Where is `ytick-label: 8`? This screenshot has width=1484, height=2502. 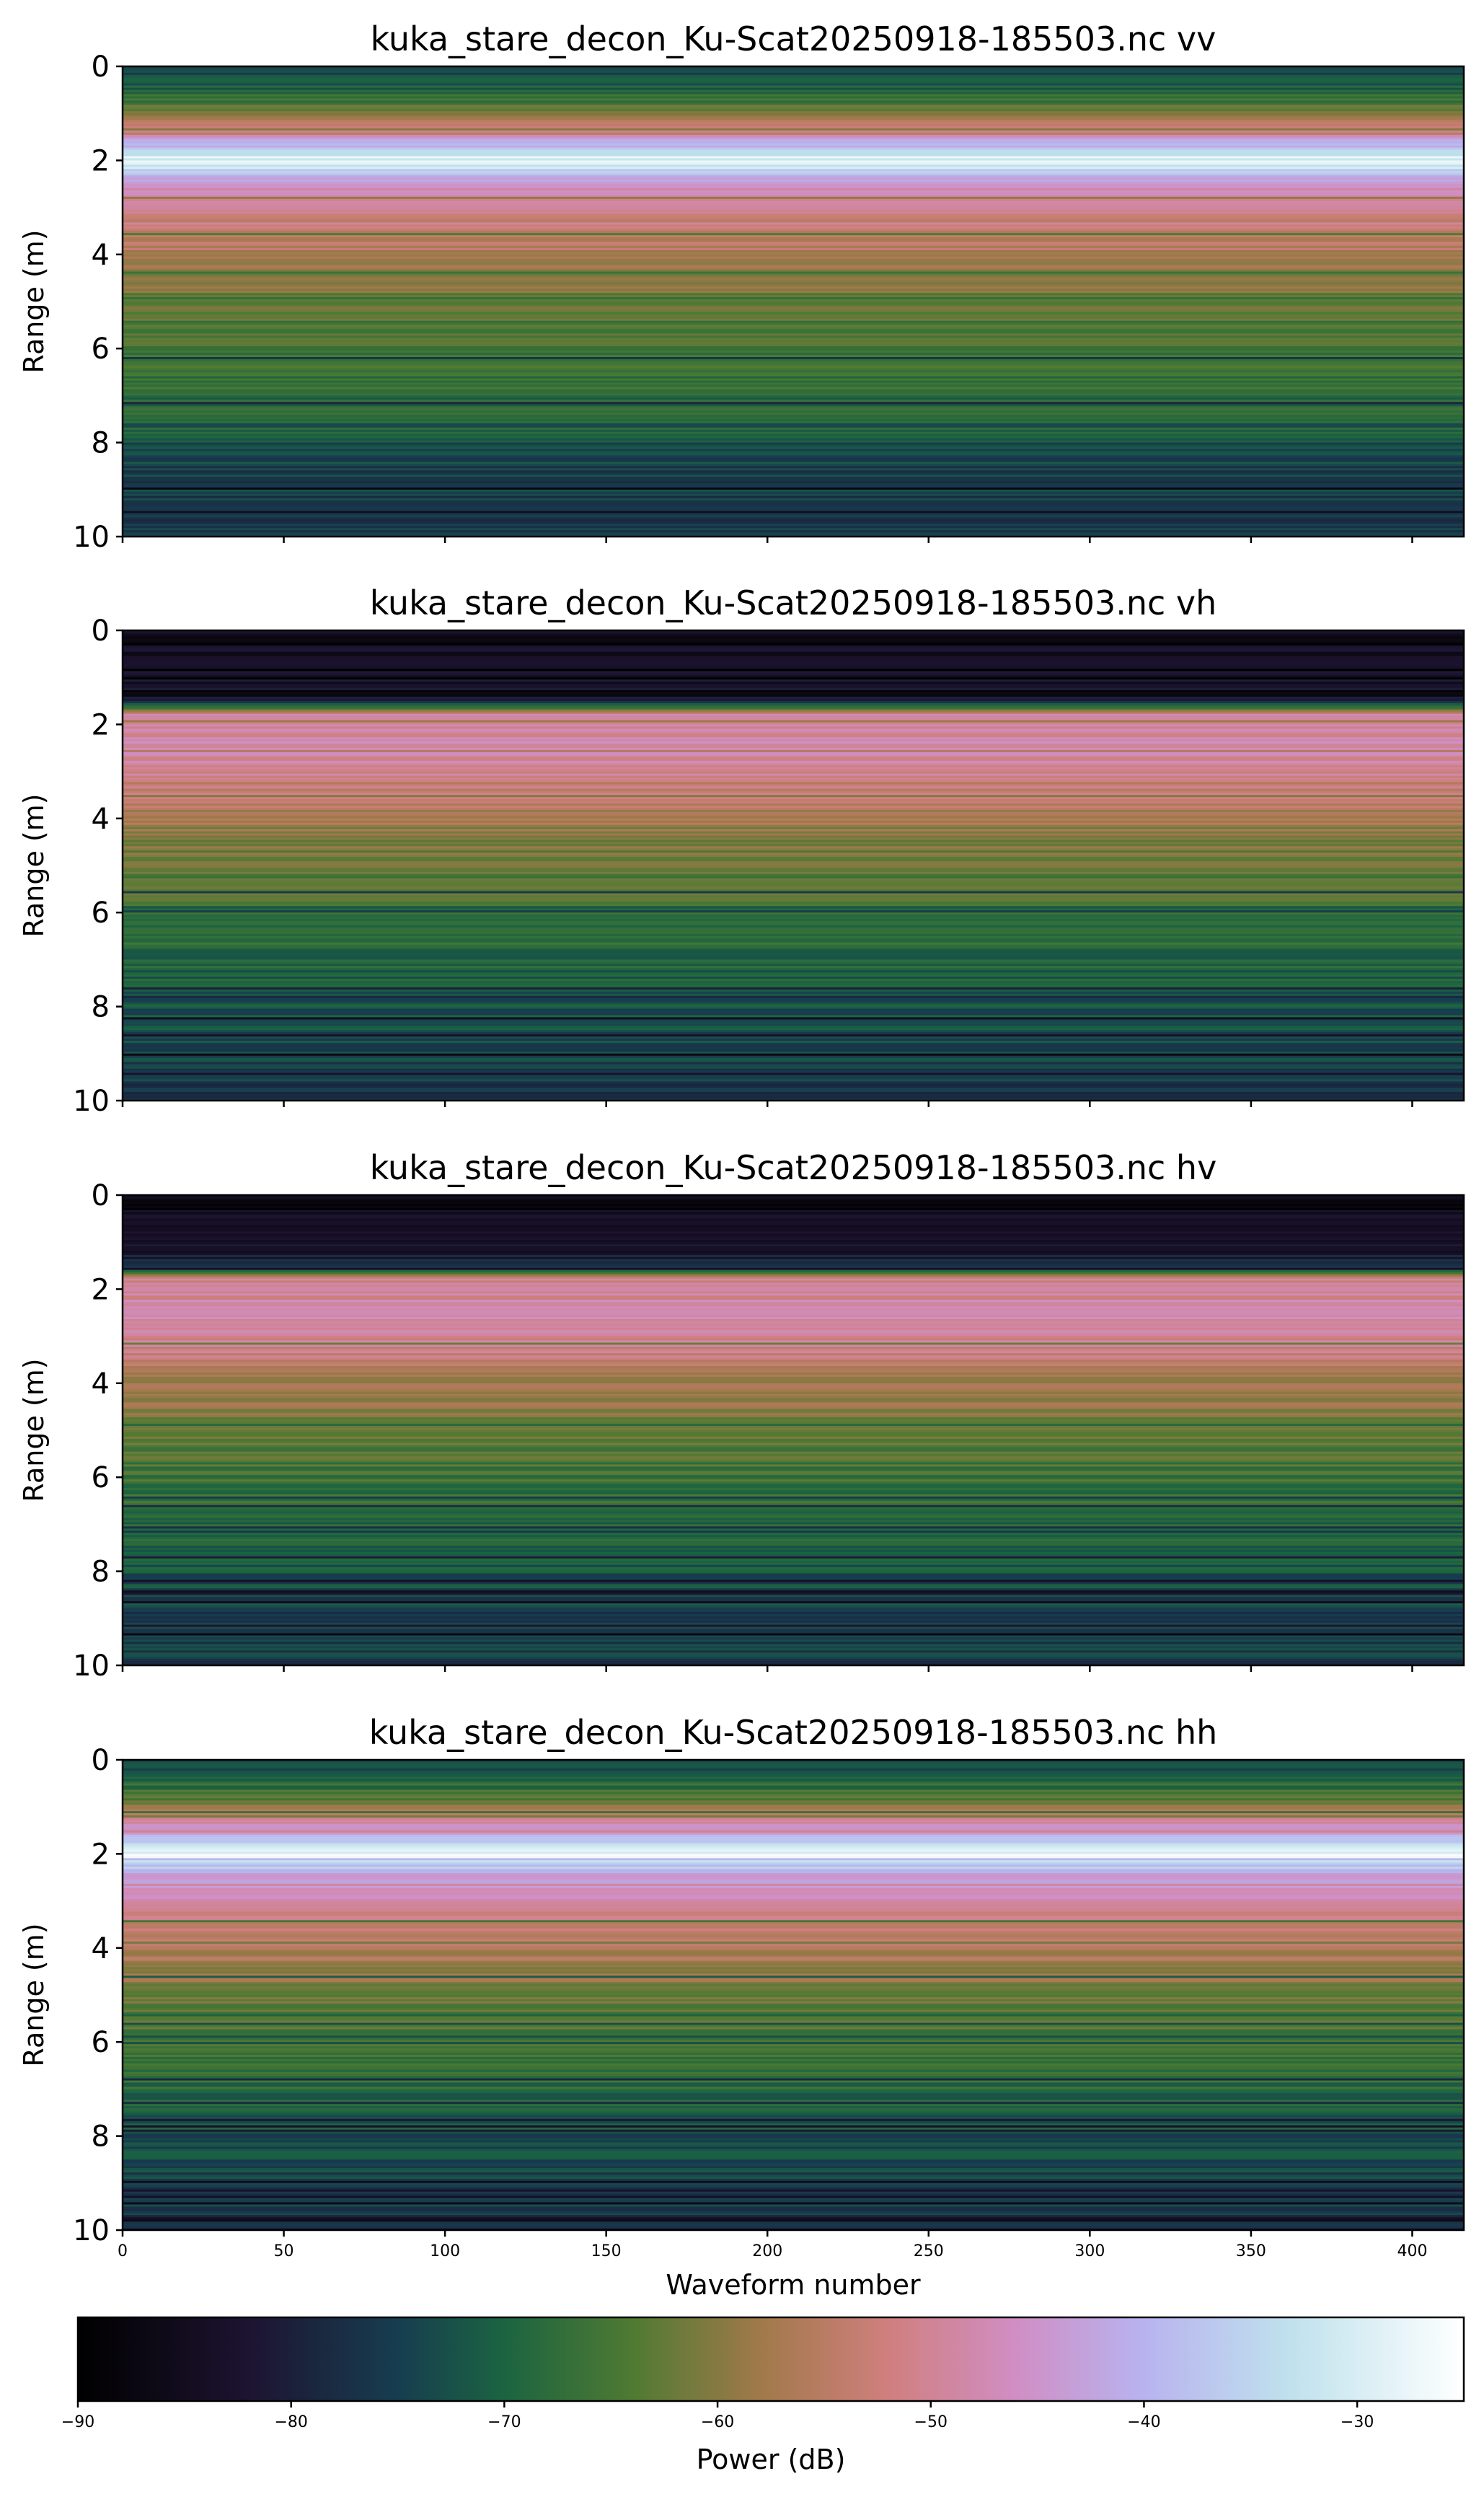
ytick-label: 8 is located at coordinates (101, 2137).